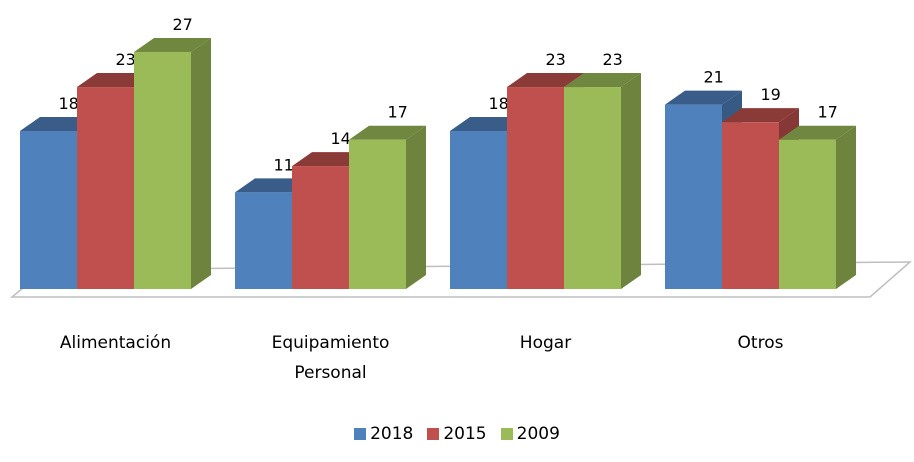 The image size is (914, 462). I want to click on legend-item: 2009, so click(530, 434).